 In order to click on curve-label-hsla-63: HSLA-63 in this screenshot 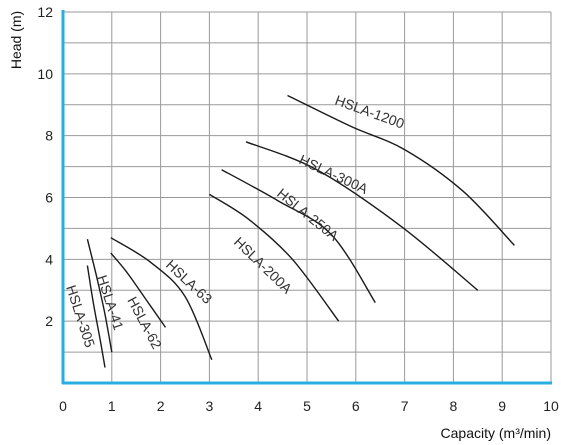, I will do `click(189, 281)`.